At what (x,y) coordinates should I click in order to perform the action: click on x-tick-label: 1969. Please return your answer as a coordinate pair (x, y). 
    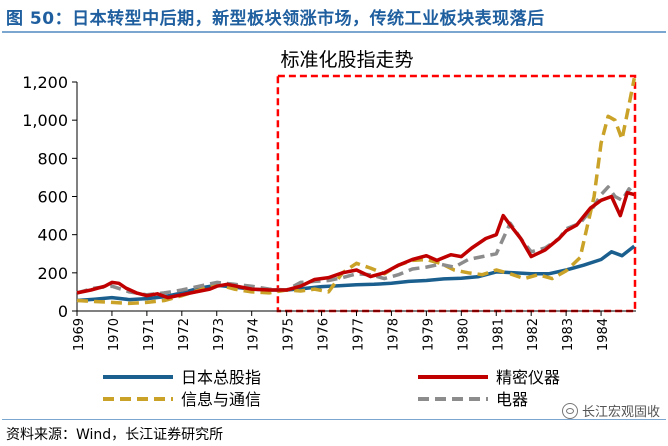
    Looking at the image, I should click on (79, 334).